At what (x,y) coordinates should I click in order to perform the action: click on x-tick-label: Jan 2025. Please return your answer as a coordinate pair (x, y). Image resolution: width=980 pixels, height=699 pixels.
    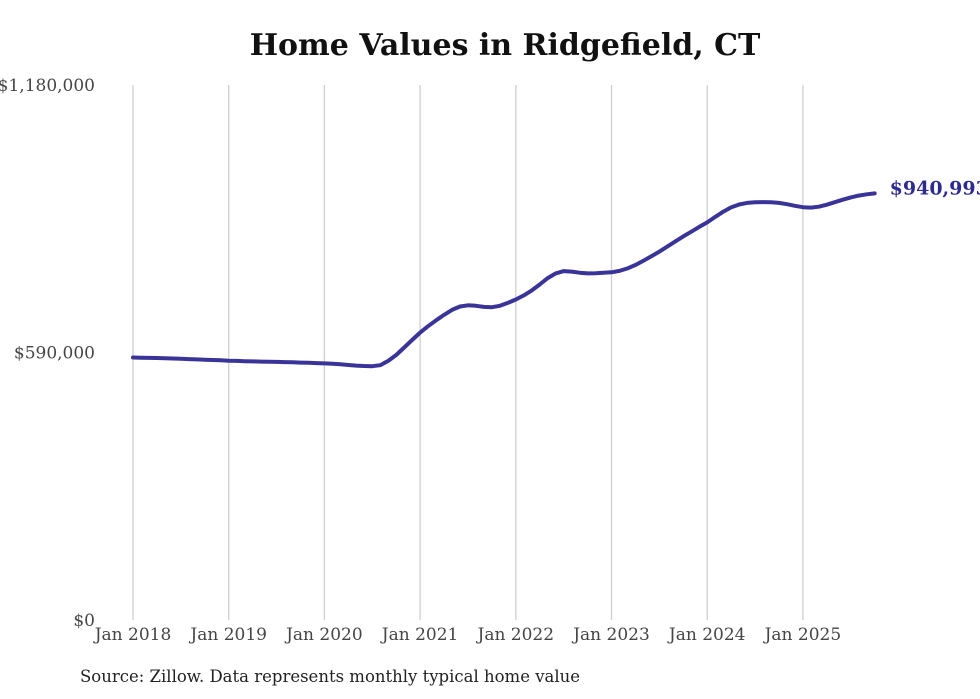
    Looking at the image, I should click on (802, 635).